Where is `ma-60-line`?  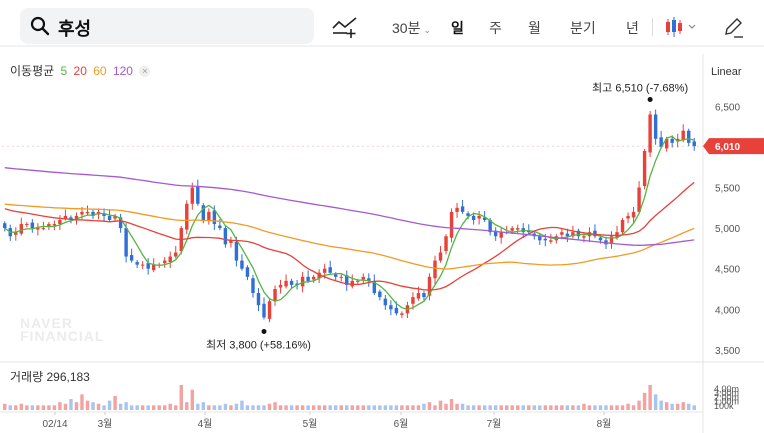
ma-60-line is located at coordinates (349, 236).